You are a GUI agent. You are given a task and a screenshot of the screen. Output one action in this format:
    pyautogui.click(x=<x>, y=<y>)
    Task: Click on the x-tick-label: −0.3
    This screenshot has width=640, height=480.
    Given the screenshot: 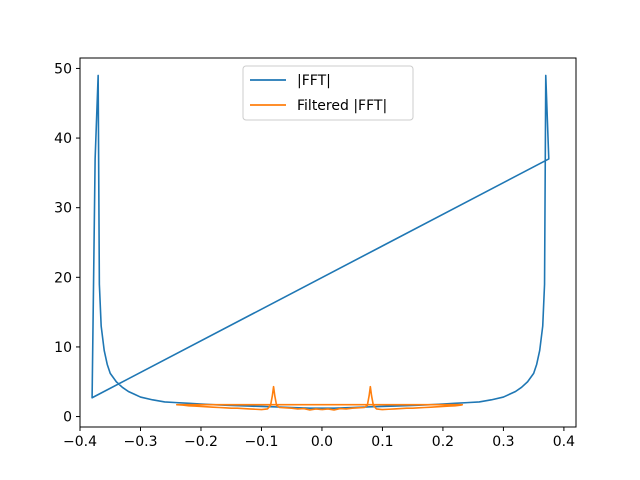 What is the action you would take?
    pyautogui.click(x=140, y=442)
    